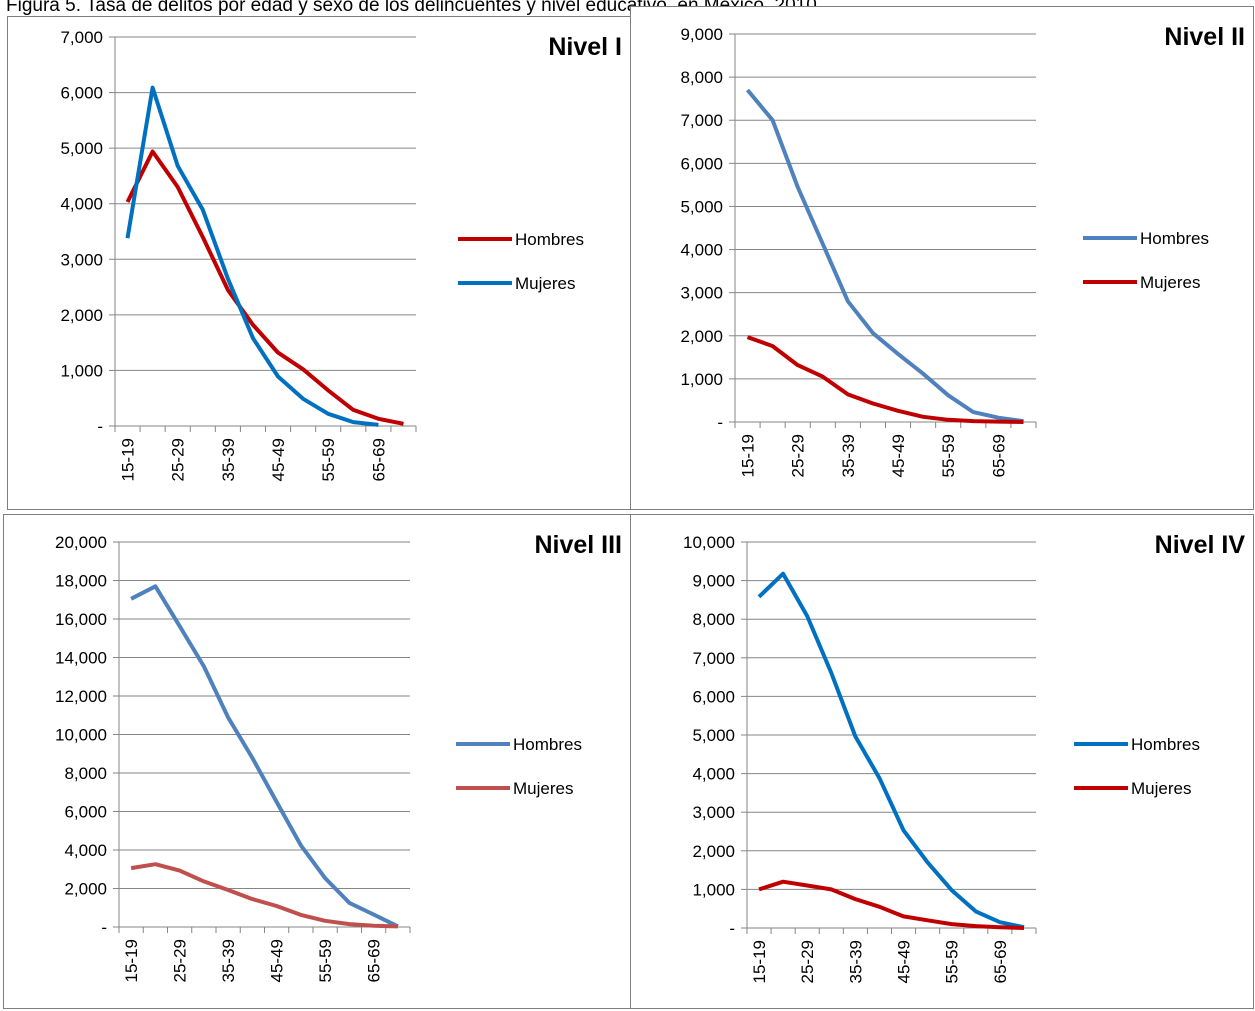 This screenshot has width=1255, height=1011. Describe the element at coordinates (81, 619) in the screenshot. I see `y-tick-label: 16,000` at that location.